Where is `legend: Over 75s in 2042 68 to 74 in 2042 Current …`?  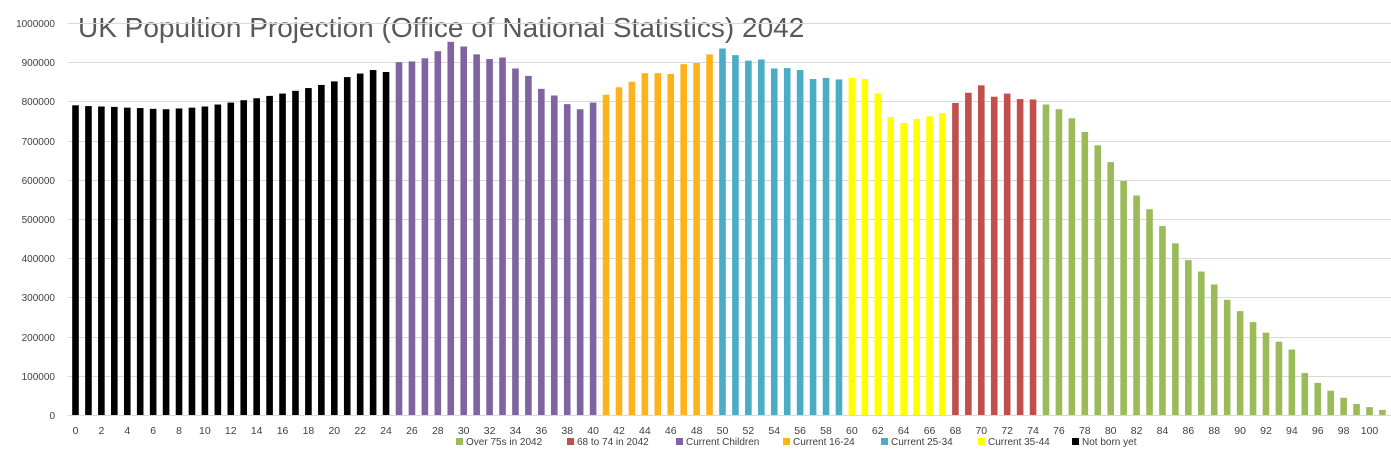
legend: Over 75s in 2042 68 to 74 in 2042 Current … is located at coordinates (796, 442).